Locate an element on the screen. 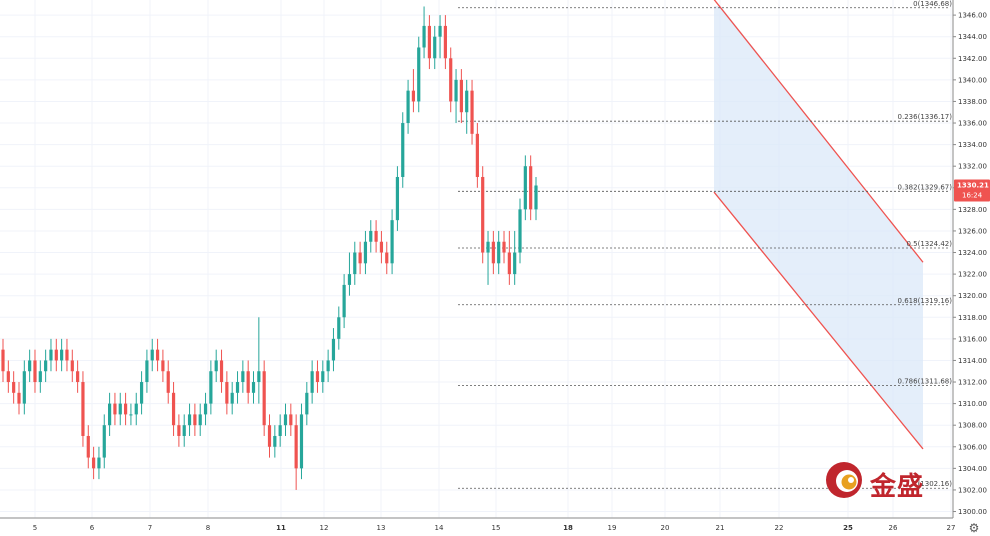 The image size is (990, 536). time-tick-label: 27 is located at coordinates (951, 528).